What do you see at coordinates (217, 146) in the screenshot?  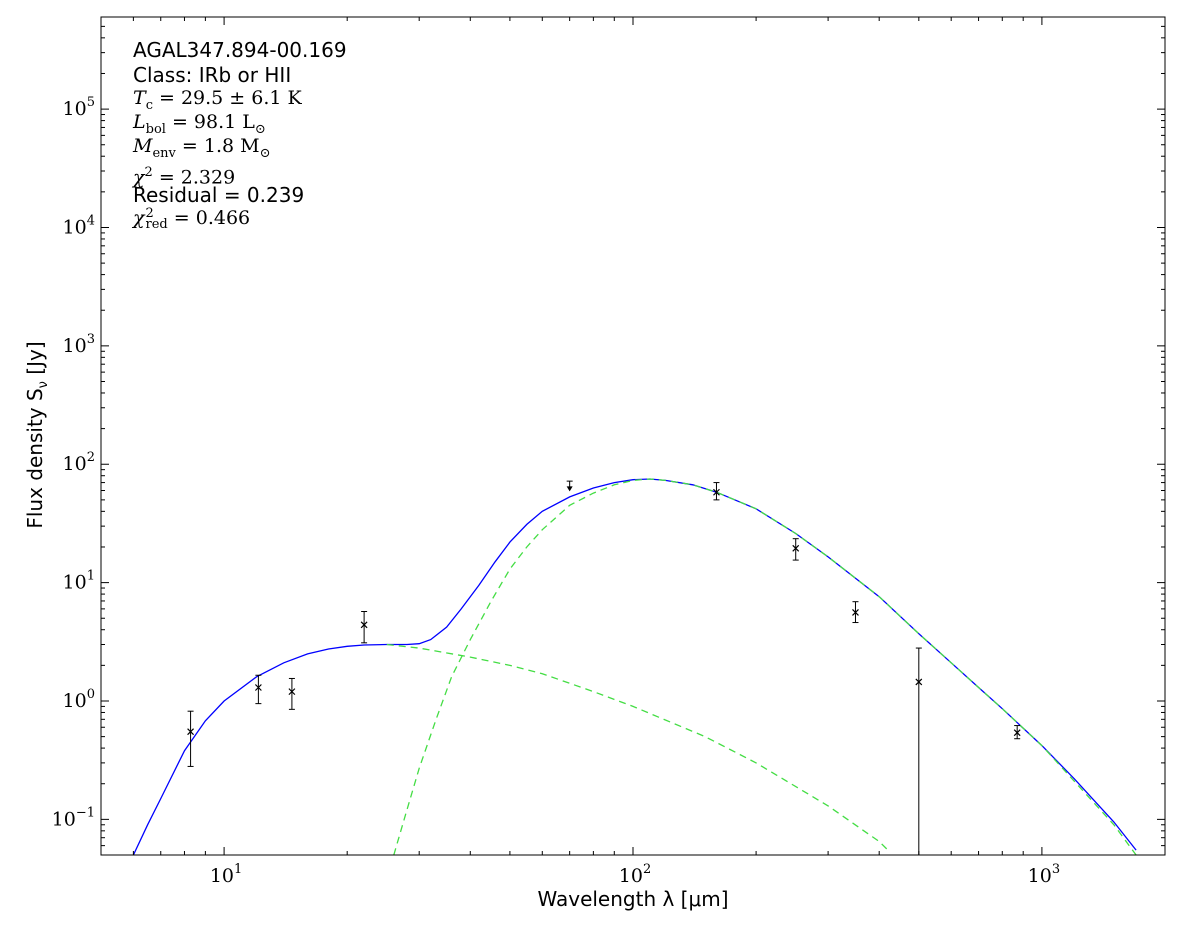 I see `menv-value: = 1.8 M` at bounding box center [217, 146].